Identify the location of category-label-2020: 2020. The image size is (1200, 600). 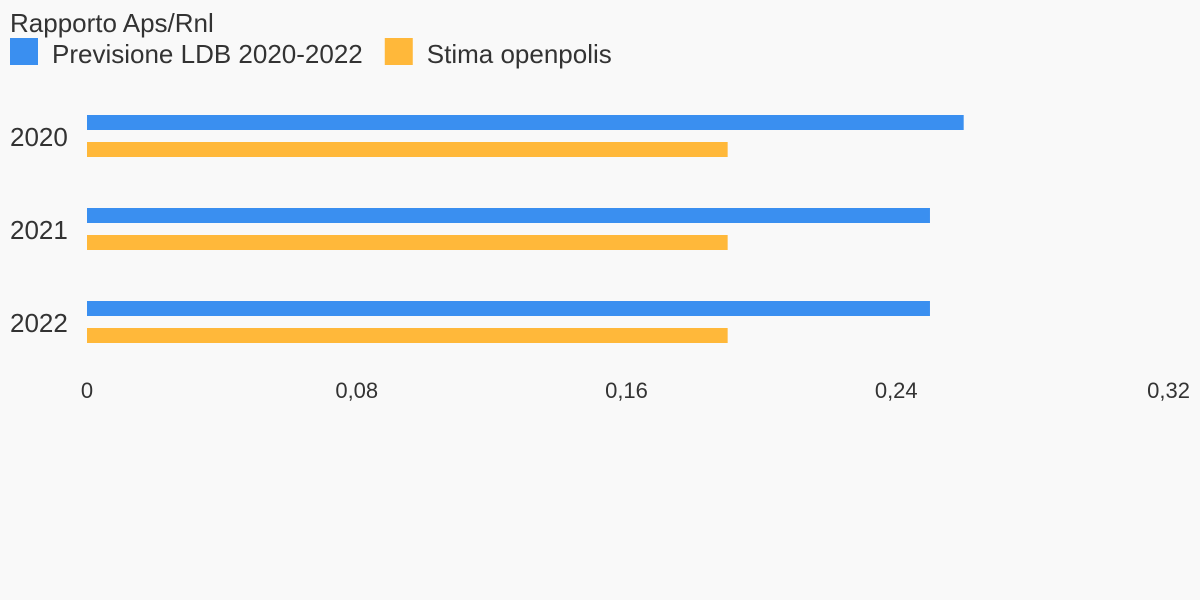
(39, 137).